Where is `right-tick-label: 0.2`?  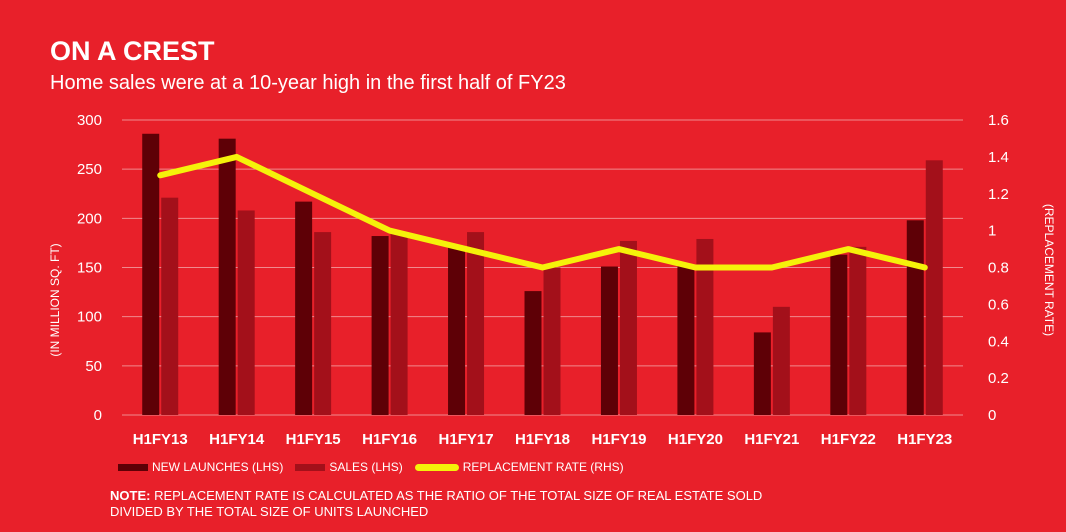
right-tick-label: 0.2 is located at coordinates (998, 378).